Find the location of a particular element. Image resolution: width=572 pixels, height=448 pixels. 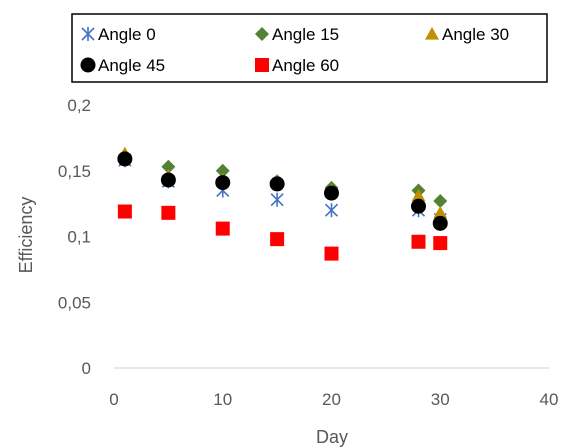

legend-label: Angle 15 is located at coordinates (305, 34).